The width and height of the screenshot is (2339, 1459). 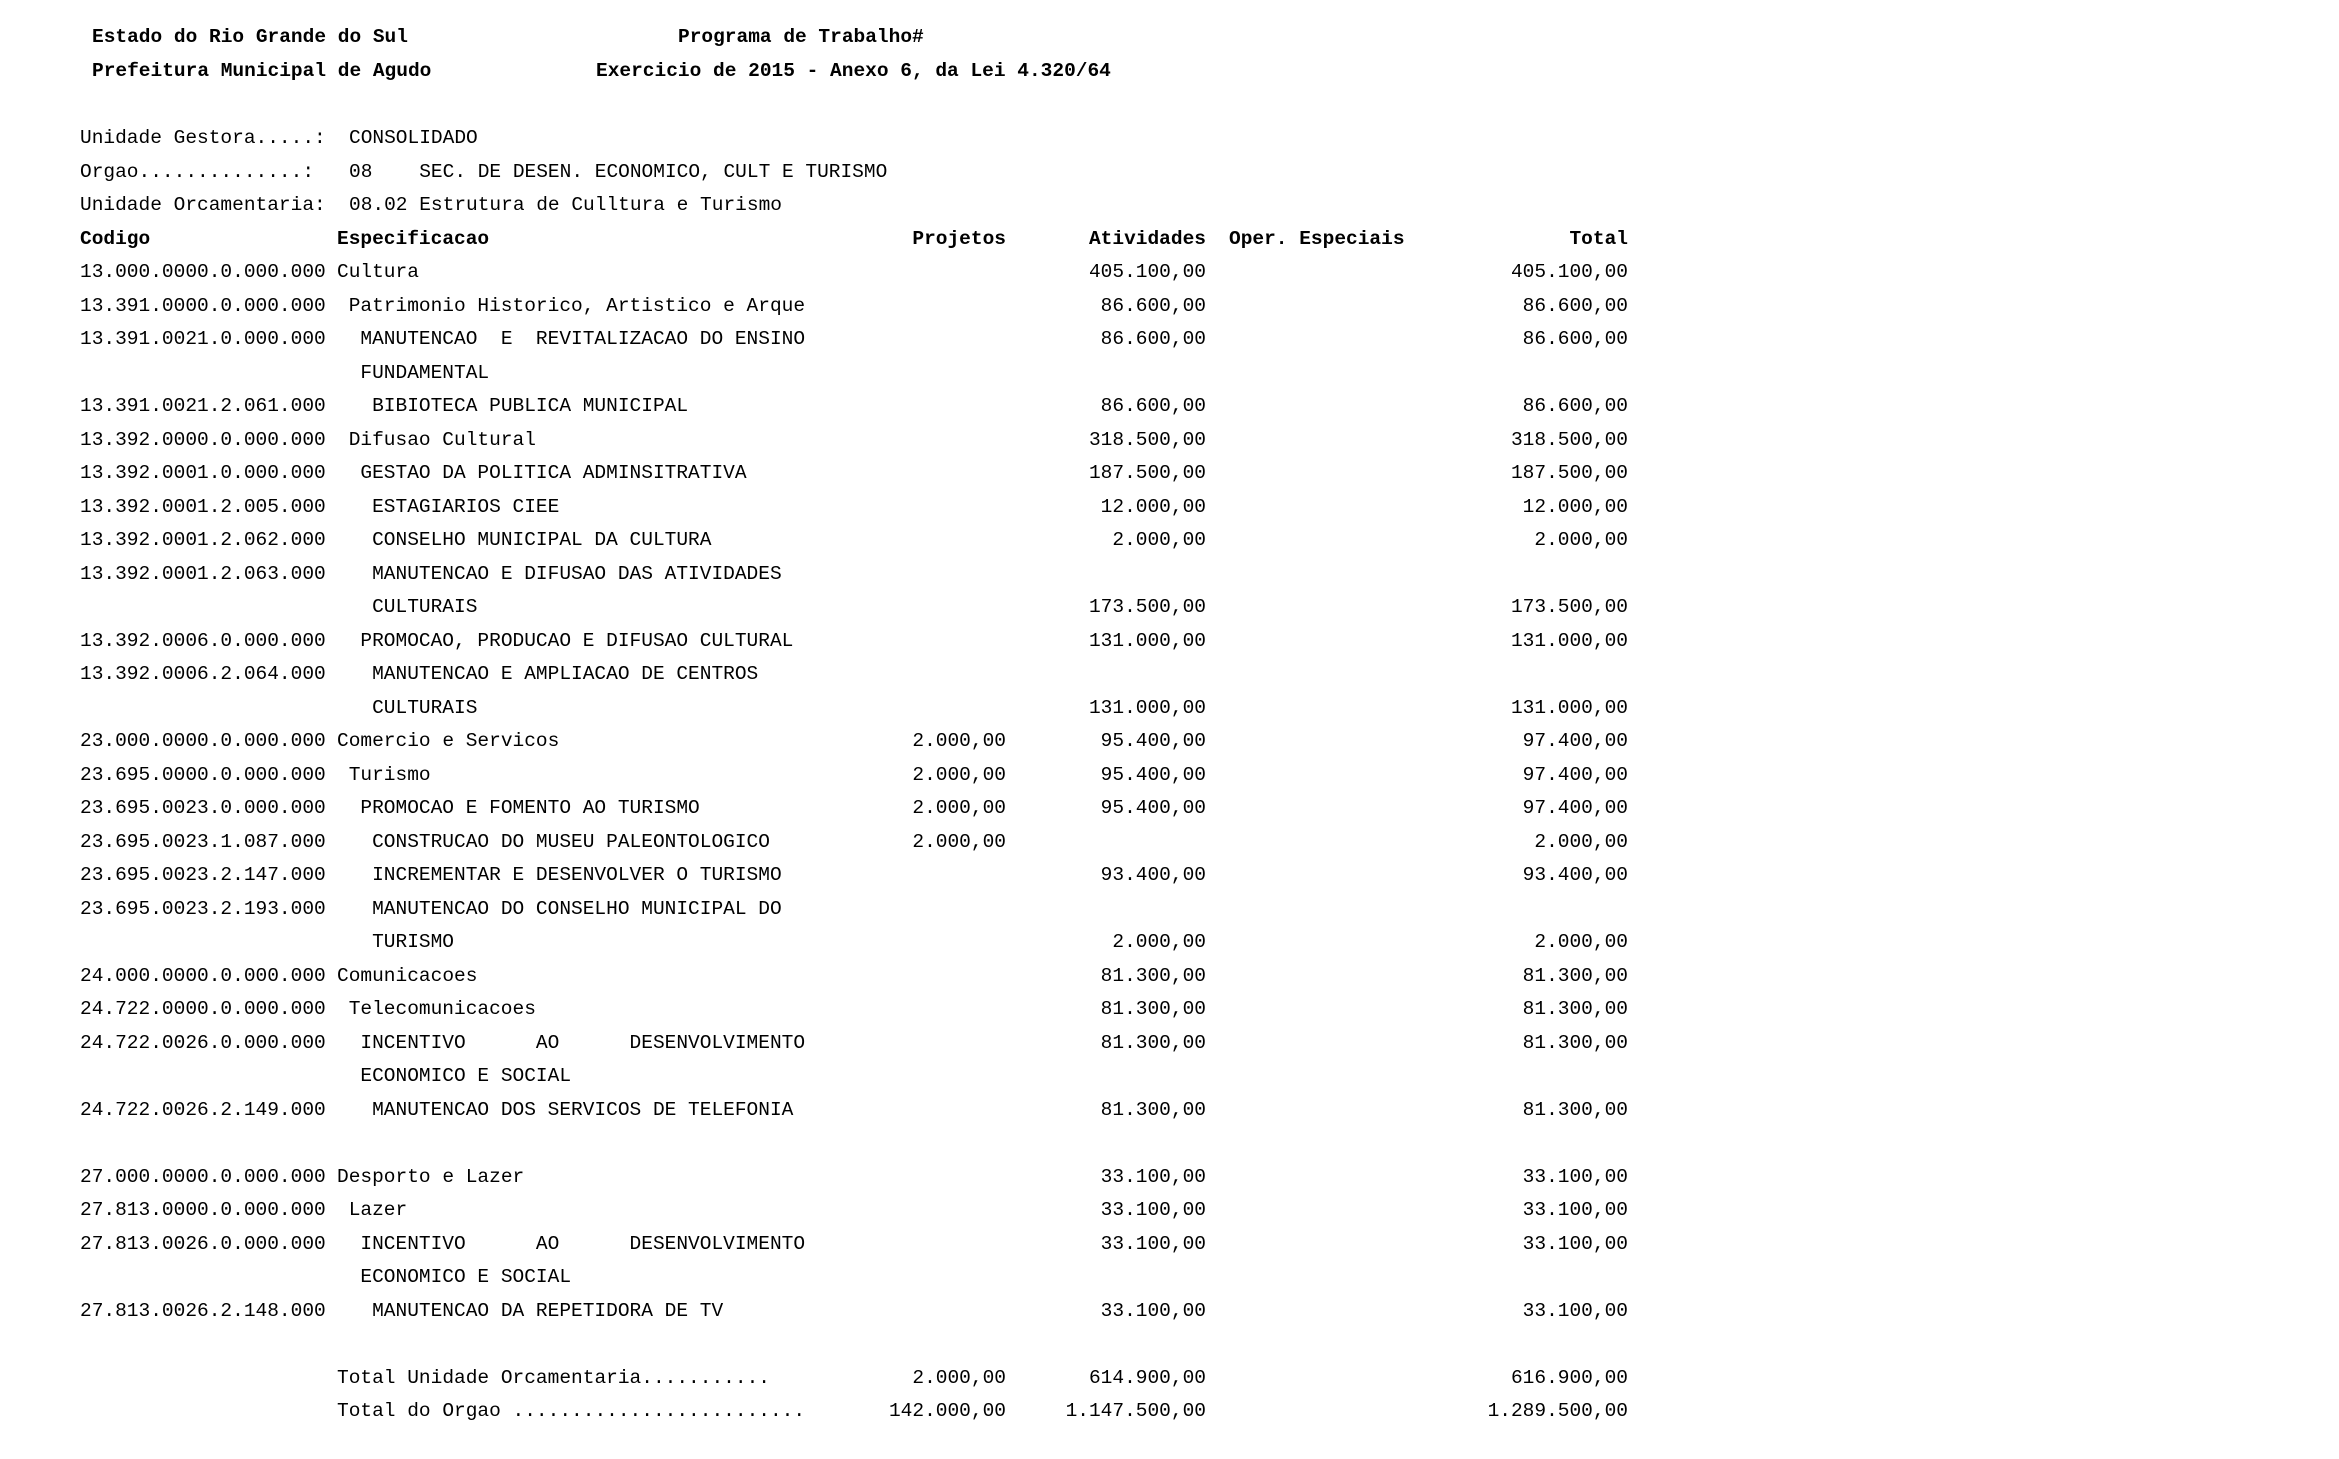 I want to click on row-codigo: 27.813.0026.2.148.000, so click(x=203, y=1310).